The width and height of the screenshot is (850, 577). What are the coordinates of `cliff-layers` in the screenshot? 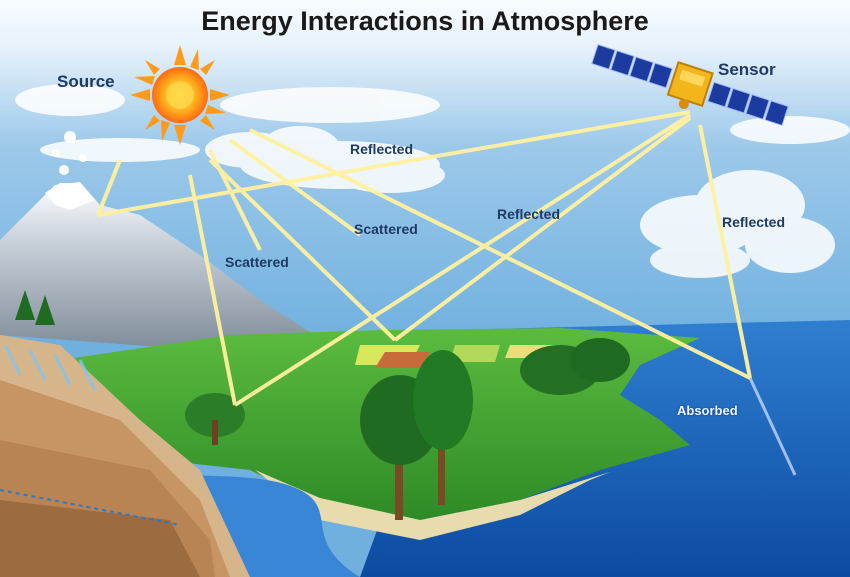 It's located at (125, 456).